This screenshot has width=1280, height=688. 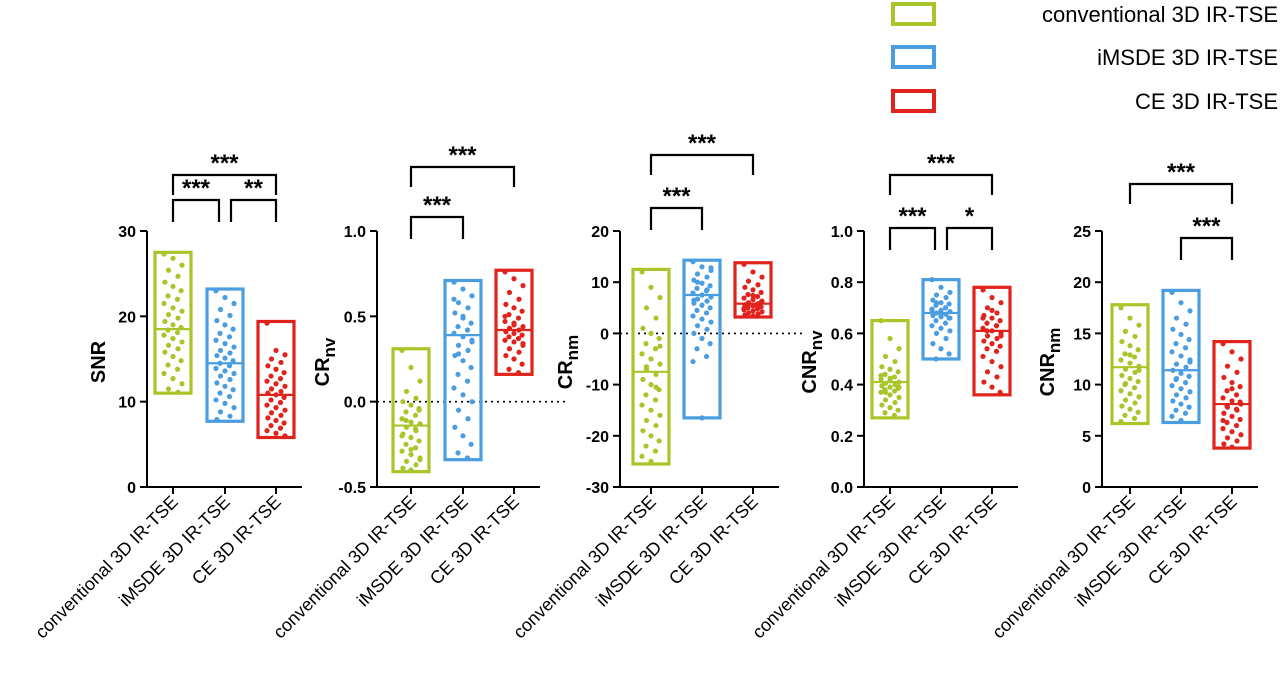 I want to click on y-tick-label: 0, so click(x=1086, y=488).